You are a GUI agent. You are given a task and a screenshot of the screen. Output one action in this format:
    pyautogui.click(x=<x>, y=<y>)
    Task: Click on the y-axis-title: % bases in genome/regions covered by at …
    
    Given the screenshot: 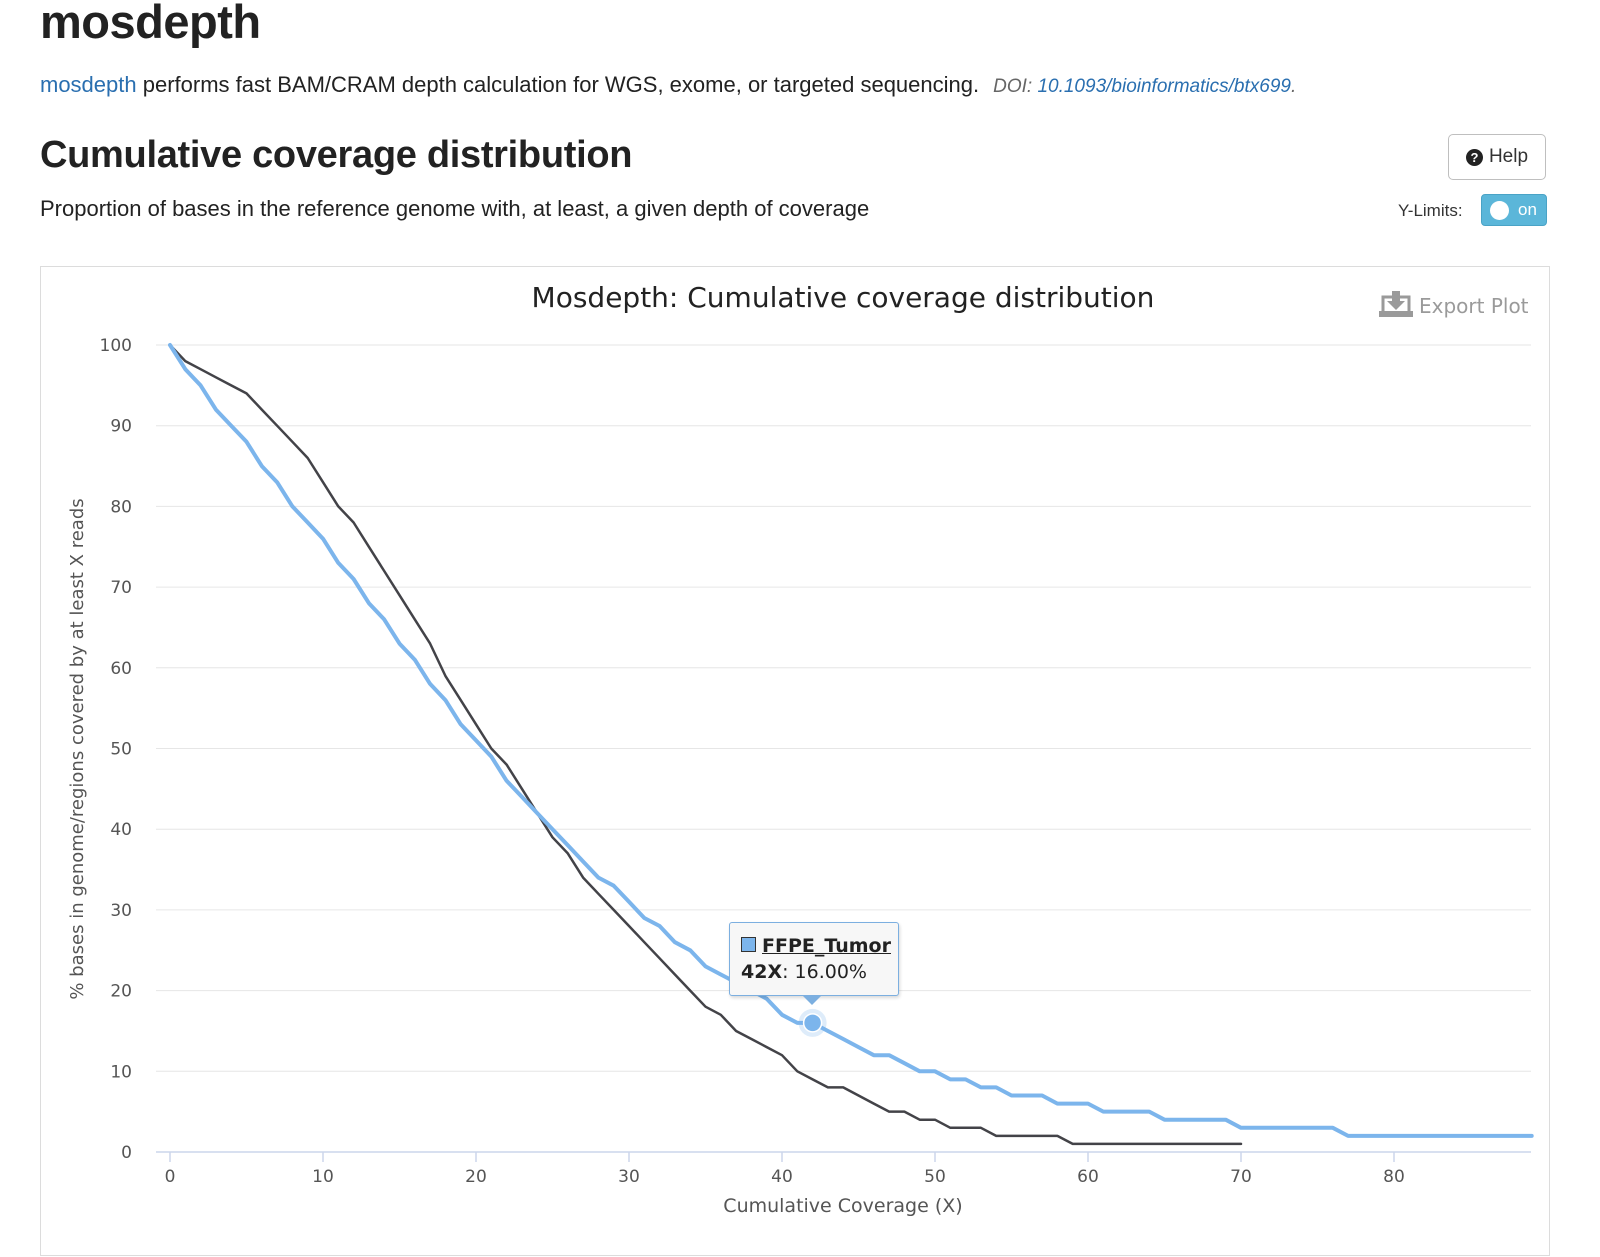 What is the action you would take?
    pyautogui.click(x=77, y=748)
    